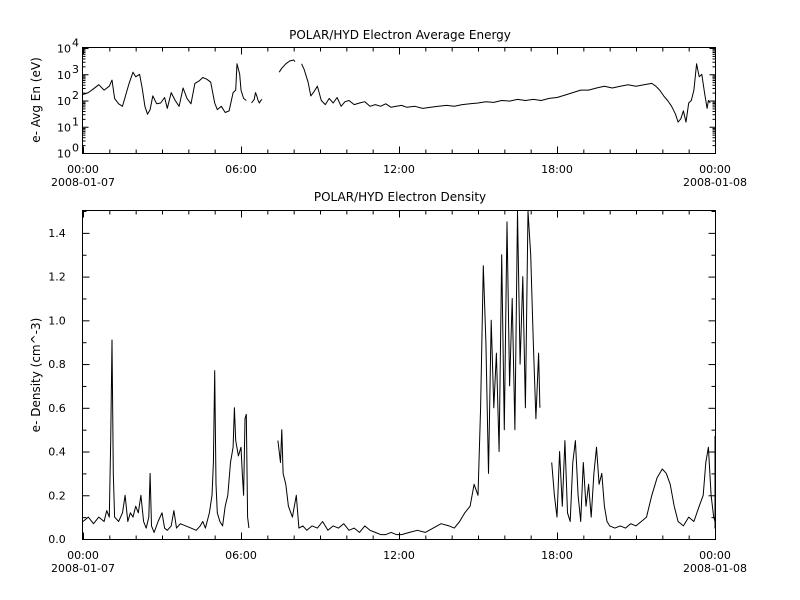 This screenshot has width=800, height=600. I want to click on chart-1-xtick-label: 12:00, so click(399, 169).